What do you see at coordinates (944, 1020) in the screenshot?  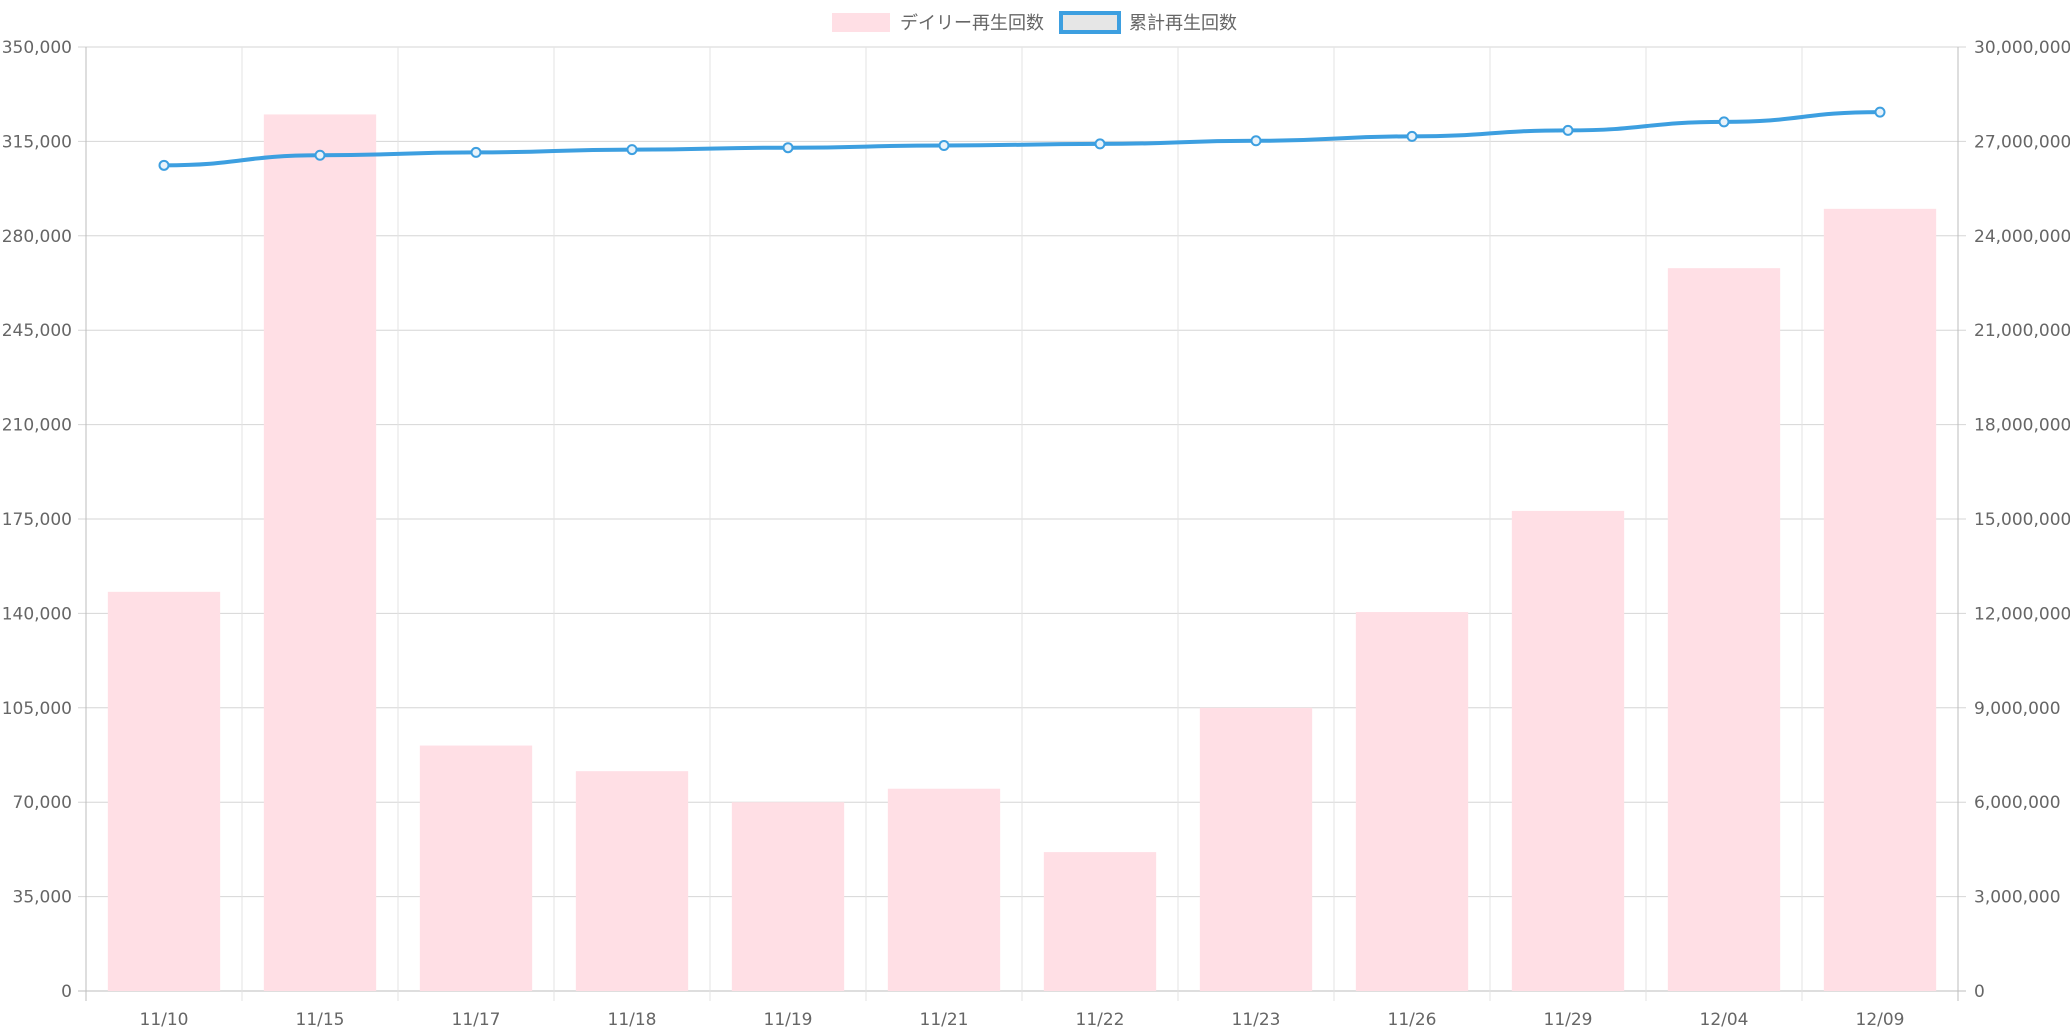 I see `x-tick-label: 11/21` at bounding box center [944, 1020].